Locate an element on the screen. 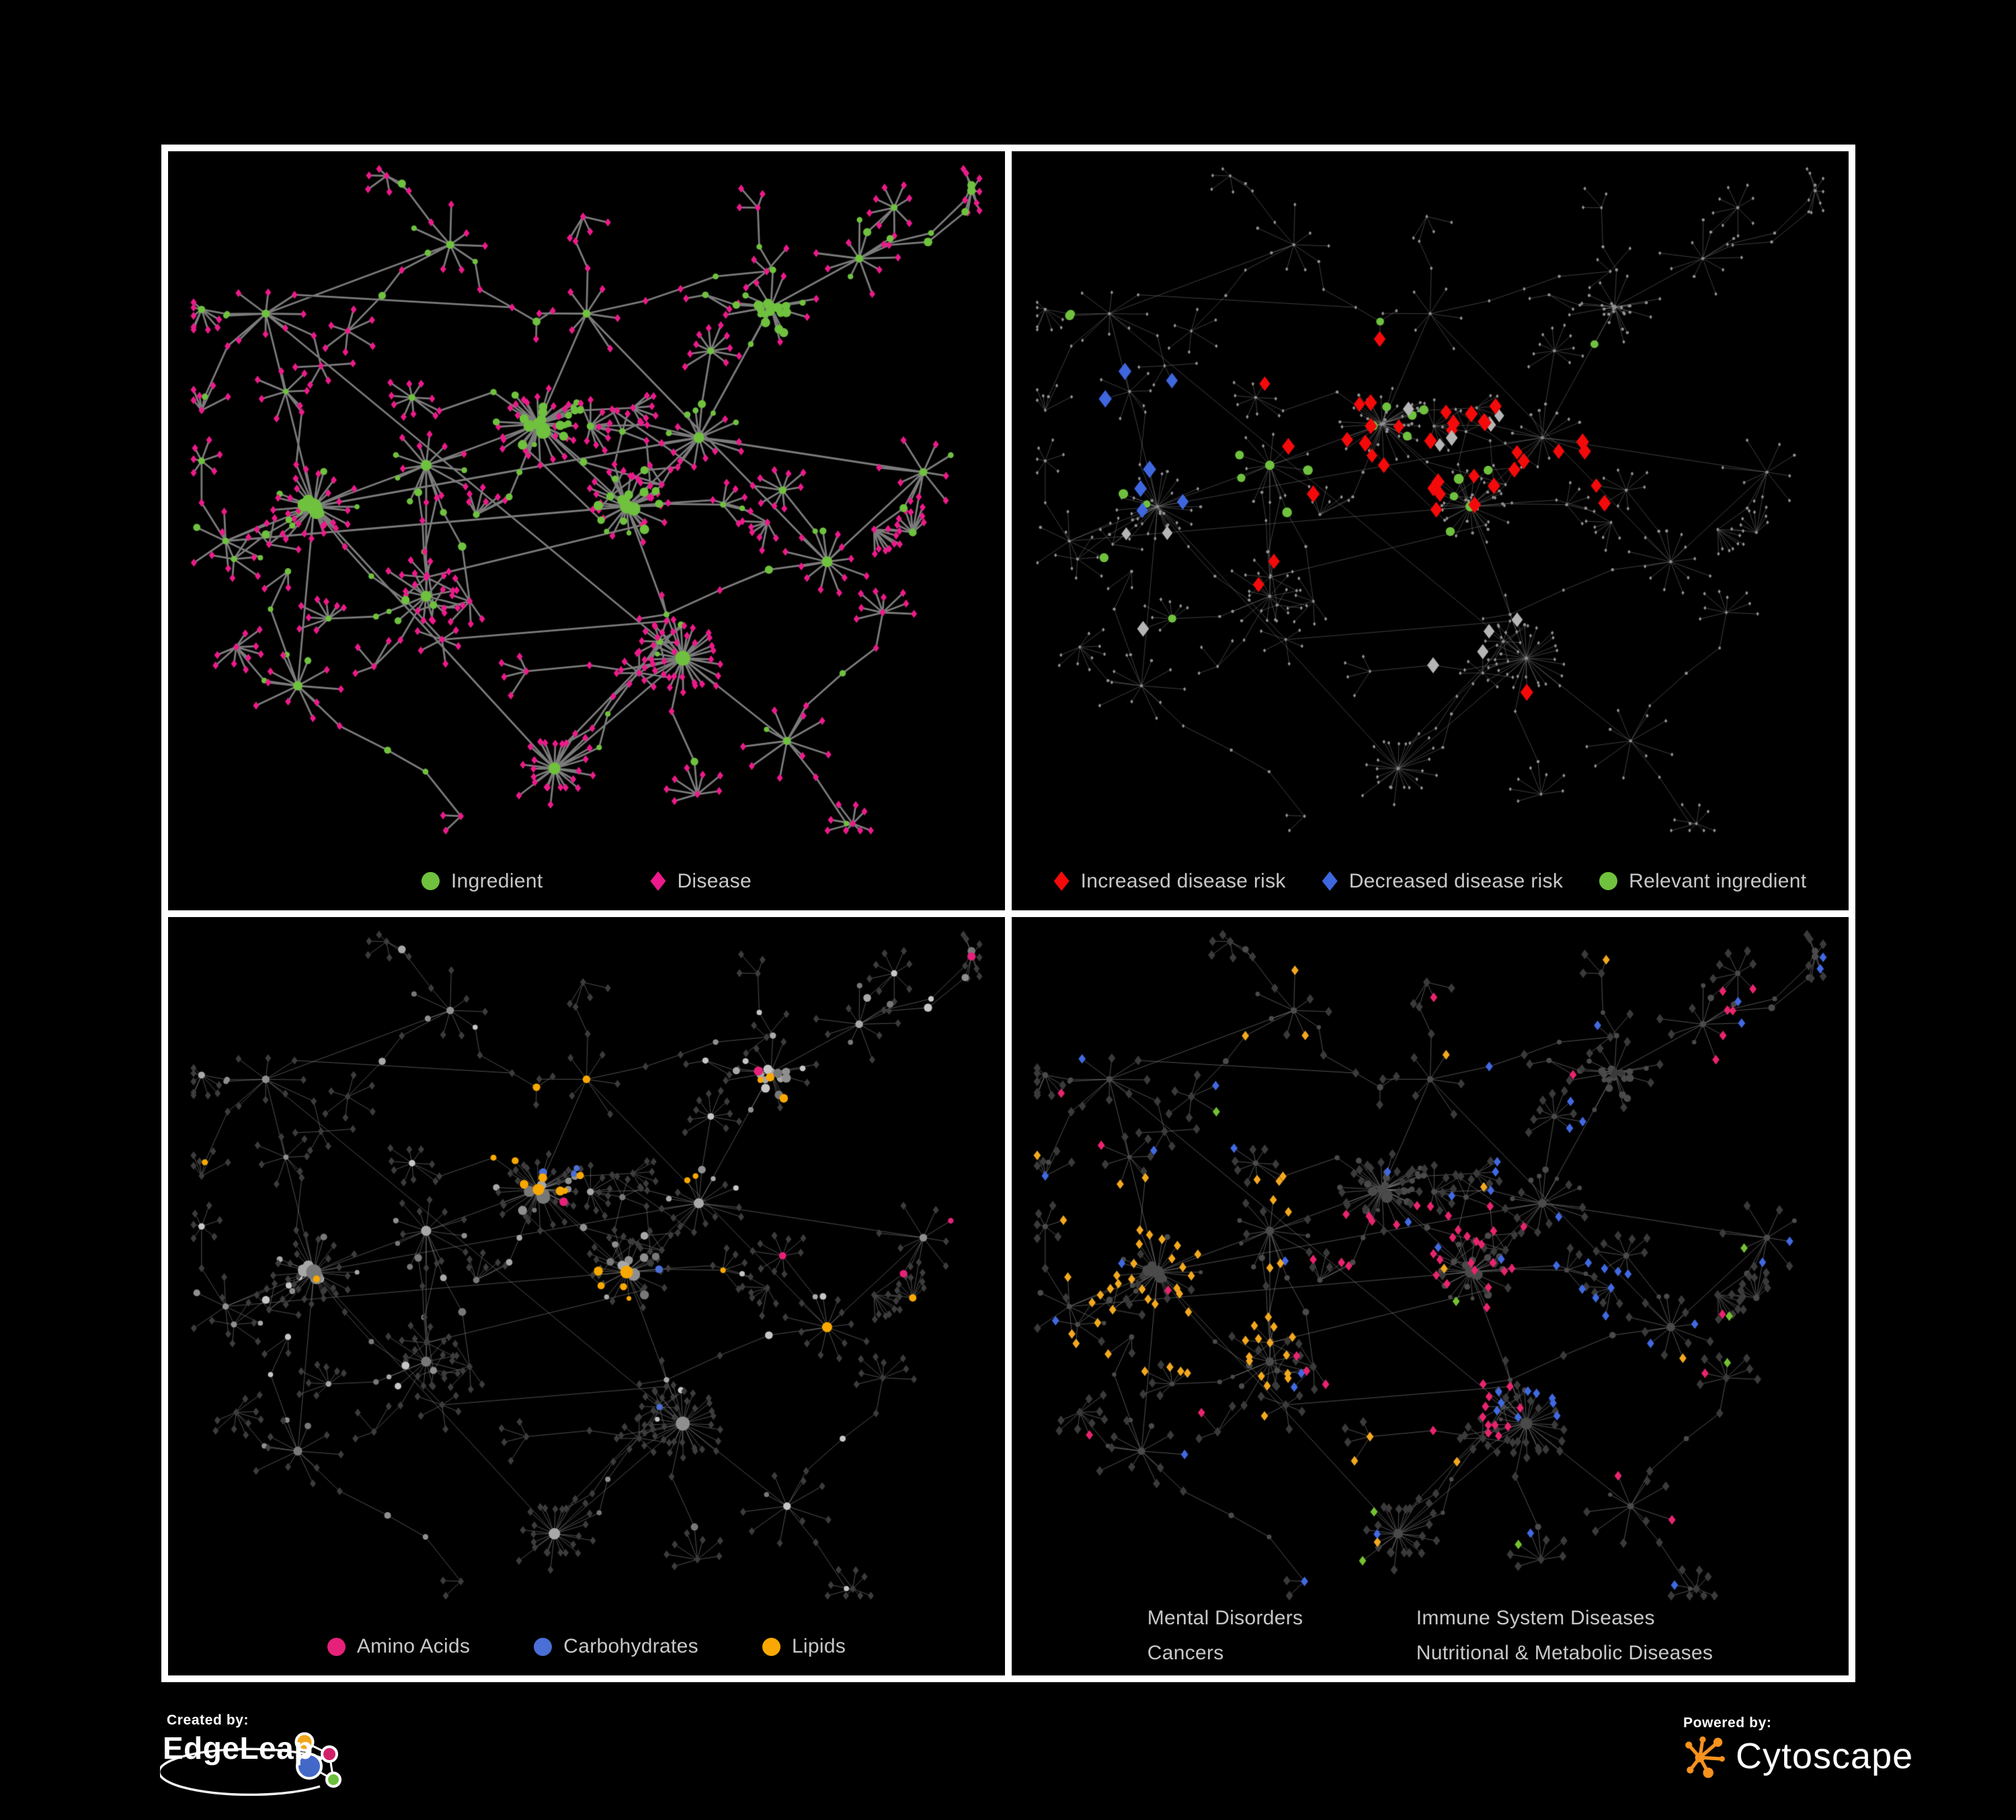  increased-risk-diamond-icon is located at coordinates (1061, 881).